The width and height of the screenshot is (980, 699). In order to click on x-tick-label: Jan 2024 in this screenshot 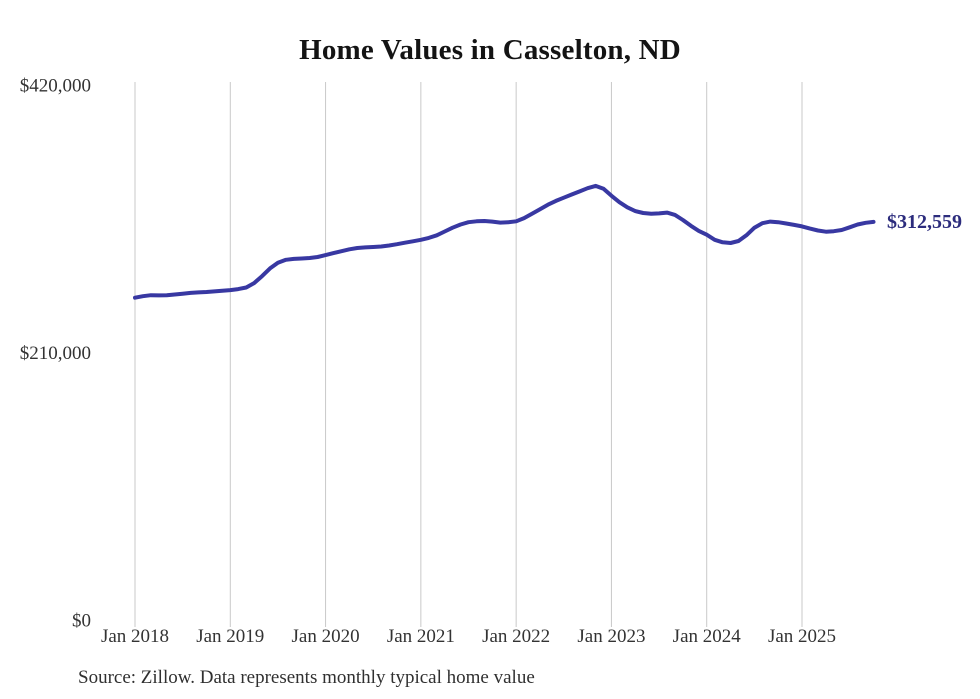, I will do `click(707, 636)`.